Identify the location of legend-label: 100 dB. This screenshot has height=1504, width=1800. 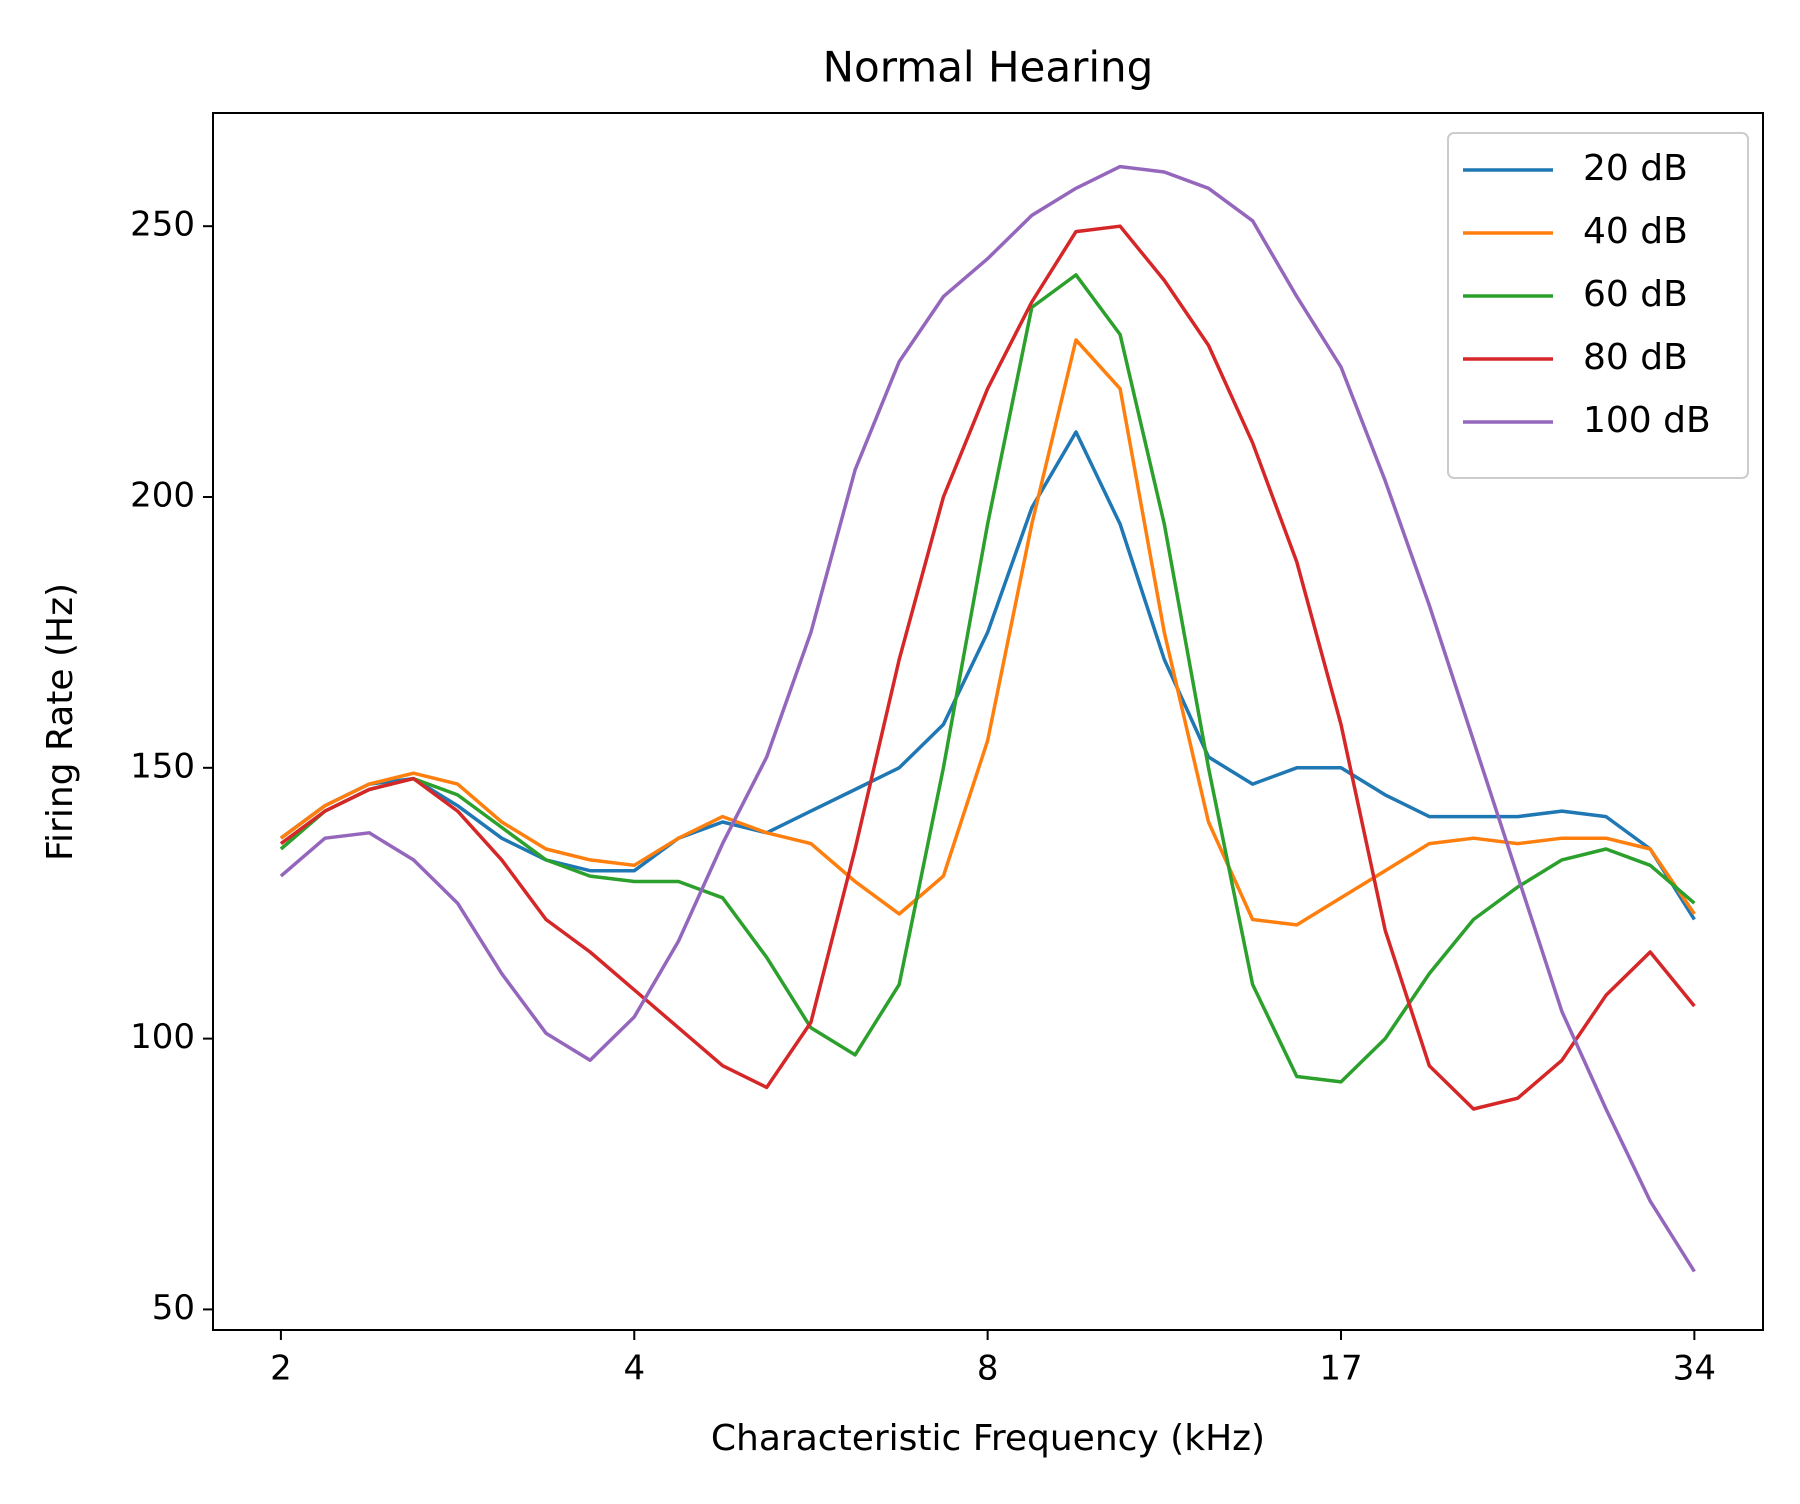
(1647, 420).